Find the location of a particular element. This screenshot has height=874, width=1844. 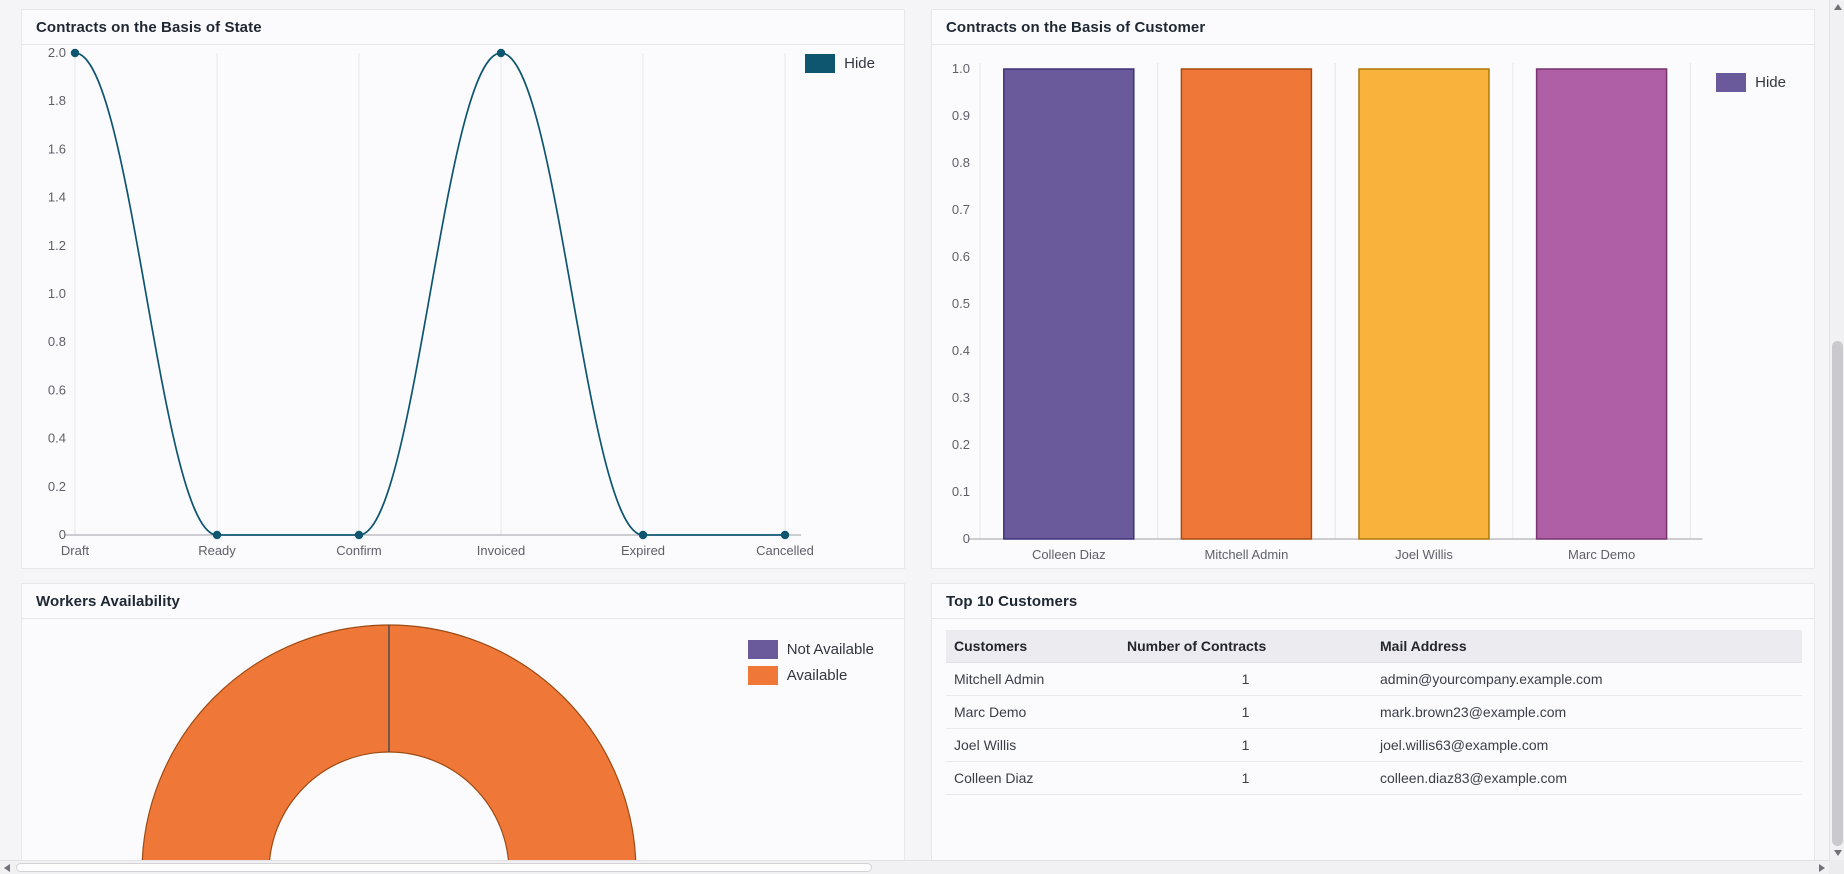

bar-mitchell-admin is located at coordinates (1246, 304).